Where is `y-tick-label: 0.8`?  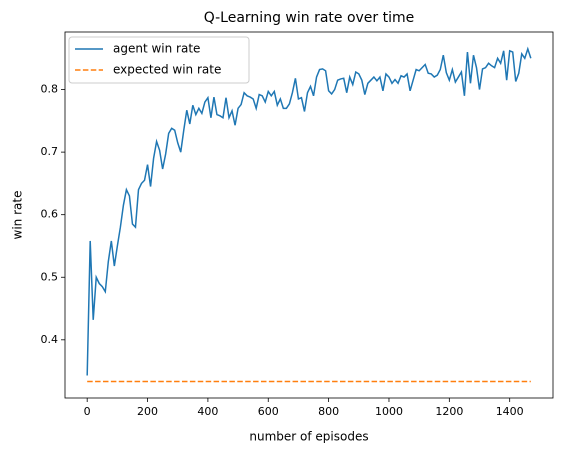 y-tick-label: 0.8 is located at coordinates (50, 89).